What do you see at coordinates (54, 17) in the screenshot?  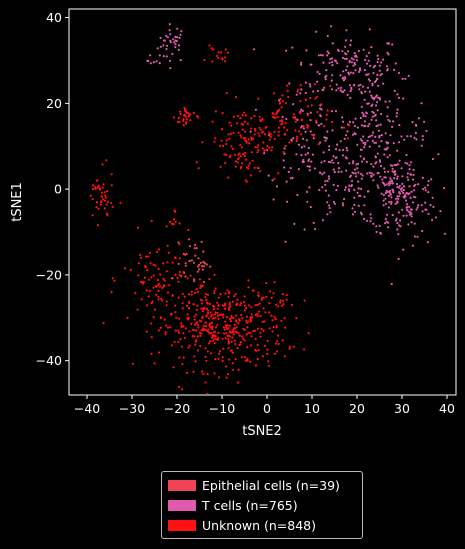 I see `y-tick-label: 40` at bounding box center [54, 17].